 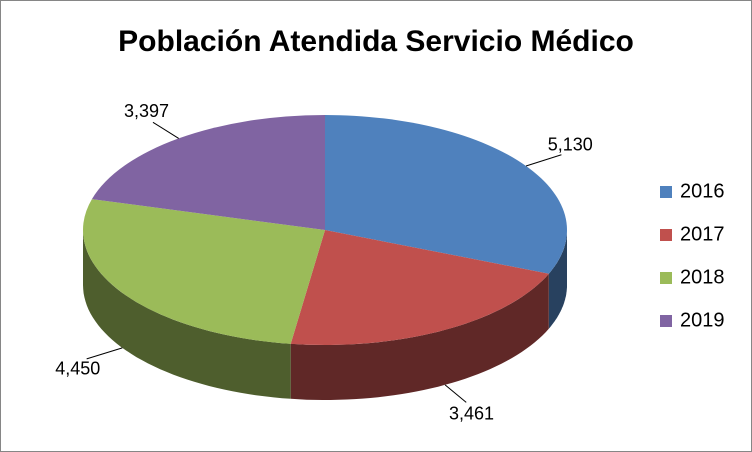 What do you see at coordinates (570, 145) in the screenshot?
I see `data-label: 5,130` at bounding box center [570, 145].